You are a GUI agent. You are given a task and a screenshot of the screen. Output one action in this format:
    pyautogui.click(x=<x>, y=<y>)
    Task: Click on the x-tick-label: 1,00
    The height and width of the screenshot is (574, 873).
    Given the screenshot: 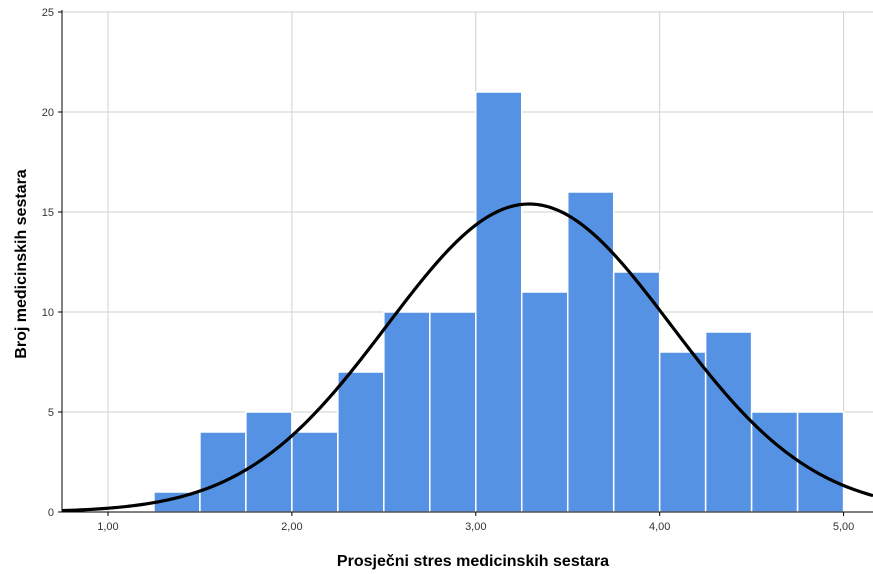 What is the action you would take?
    pyautogui.click(x=107, y=527)
    